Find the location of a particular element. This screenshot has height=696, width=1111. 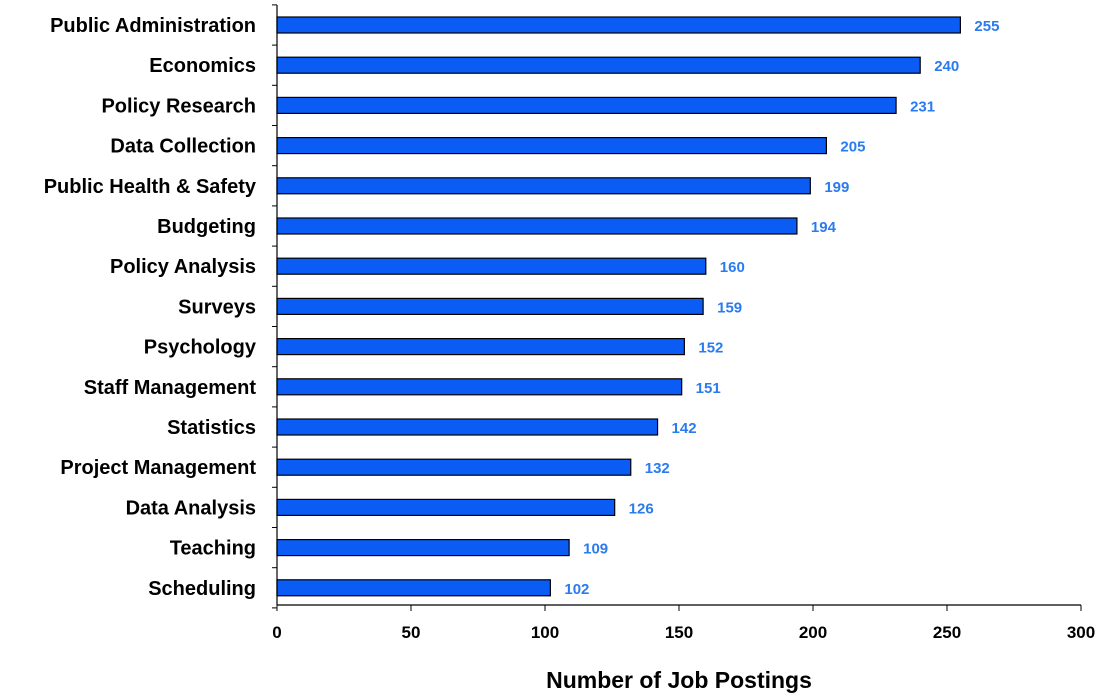

category-label: Surveys is located at coordinates (217, 307).